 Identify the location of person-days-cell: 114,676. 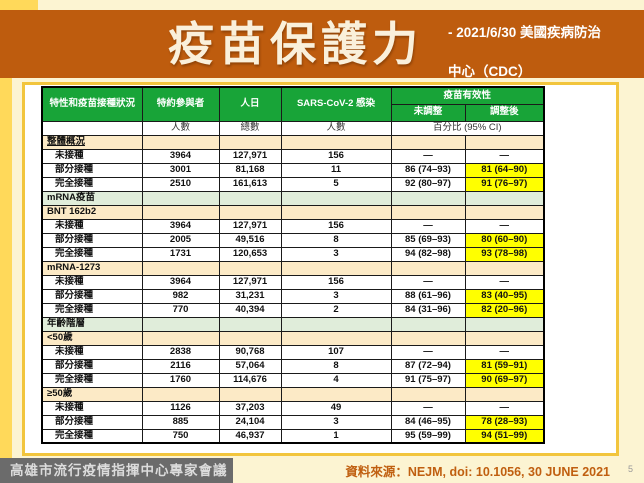
(250, 380).